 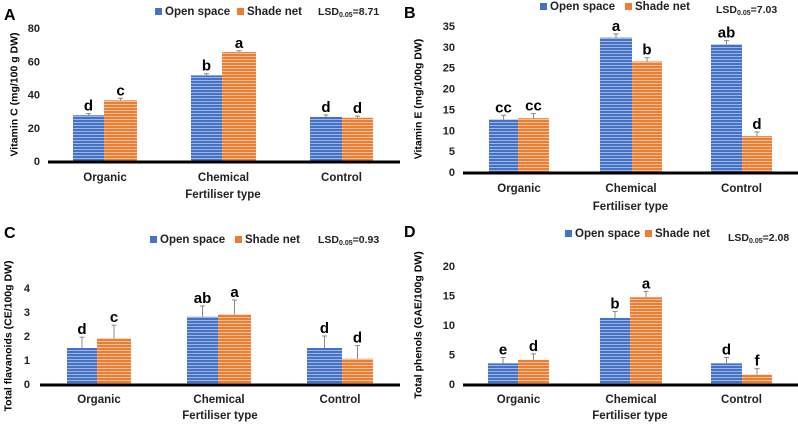 What do you see at coordinates (758, 361) in the screenshot?
I see `significance-letter: f` at bounding box center [758, 361].